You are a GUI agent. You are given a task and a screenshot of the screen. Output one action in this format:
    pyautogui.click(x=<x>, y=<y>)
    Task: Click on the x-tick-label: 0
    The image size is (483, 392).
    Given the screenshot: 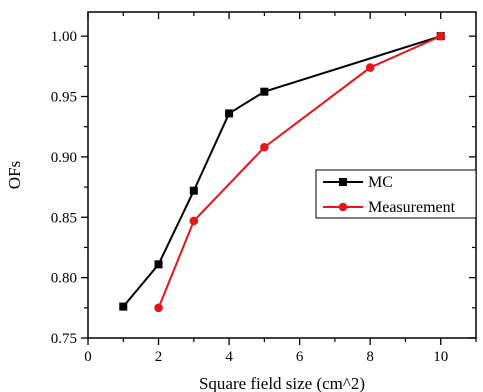 What is the action you would take?
    pyautogui.click(x=88, y=357)
    